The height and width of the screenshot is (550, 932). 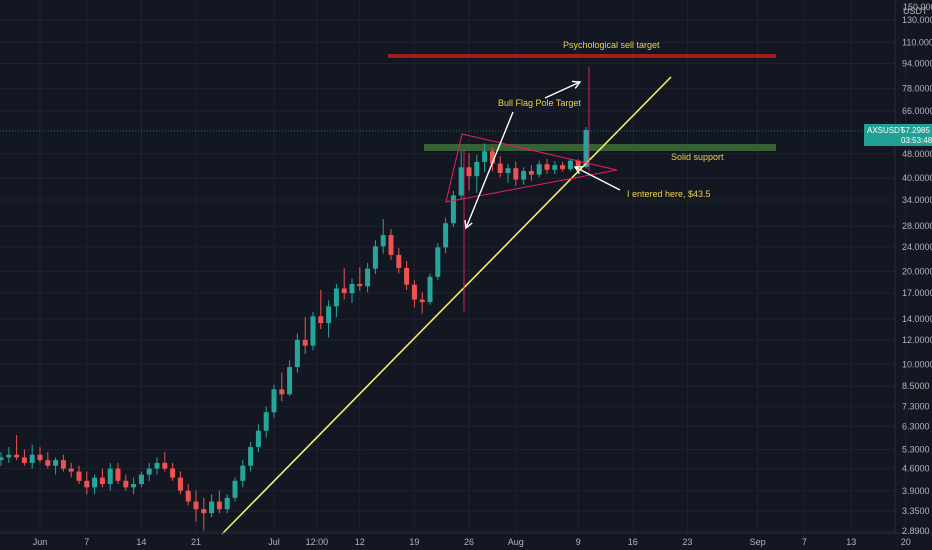 What do you see at coordinates (917, 20) in the screenshot?
I see `y-tick-label: 130.0000` at bounding box center [917, 20].